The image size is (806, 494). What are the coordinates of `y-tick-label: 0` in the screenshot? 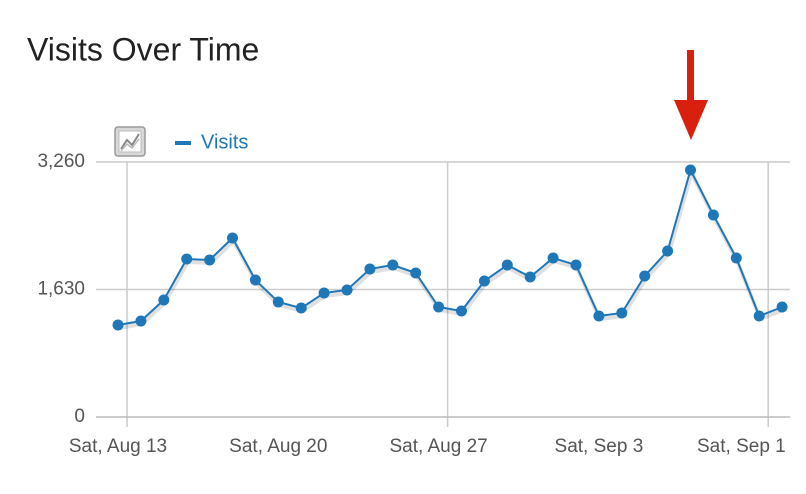 It's located at (79, 416).